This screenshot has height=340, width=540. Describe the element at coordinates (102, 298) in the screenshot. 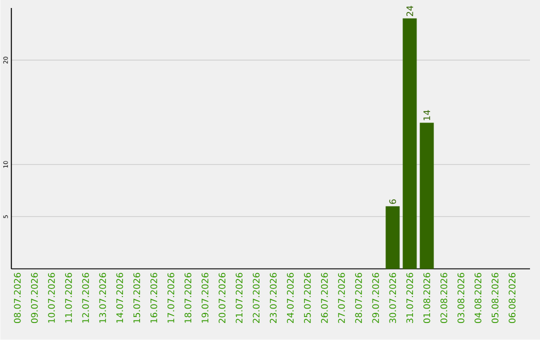

I see `x-tick-label: 13.07.2026` at that location.